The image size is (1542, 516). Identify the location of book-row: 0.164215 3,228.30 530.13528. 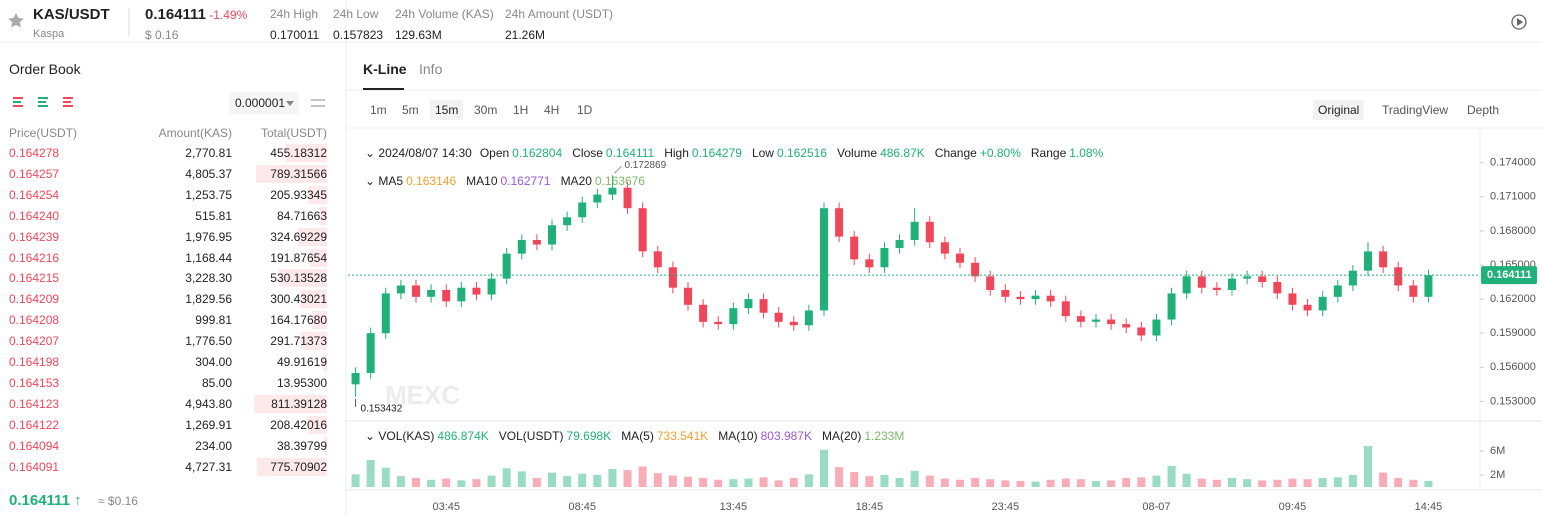
(172, 278).